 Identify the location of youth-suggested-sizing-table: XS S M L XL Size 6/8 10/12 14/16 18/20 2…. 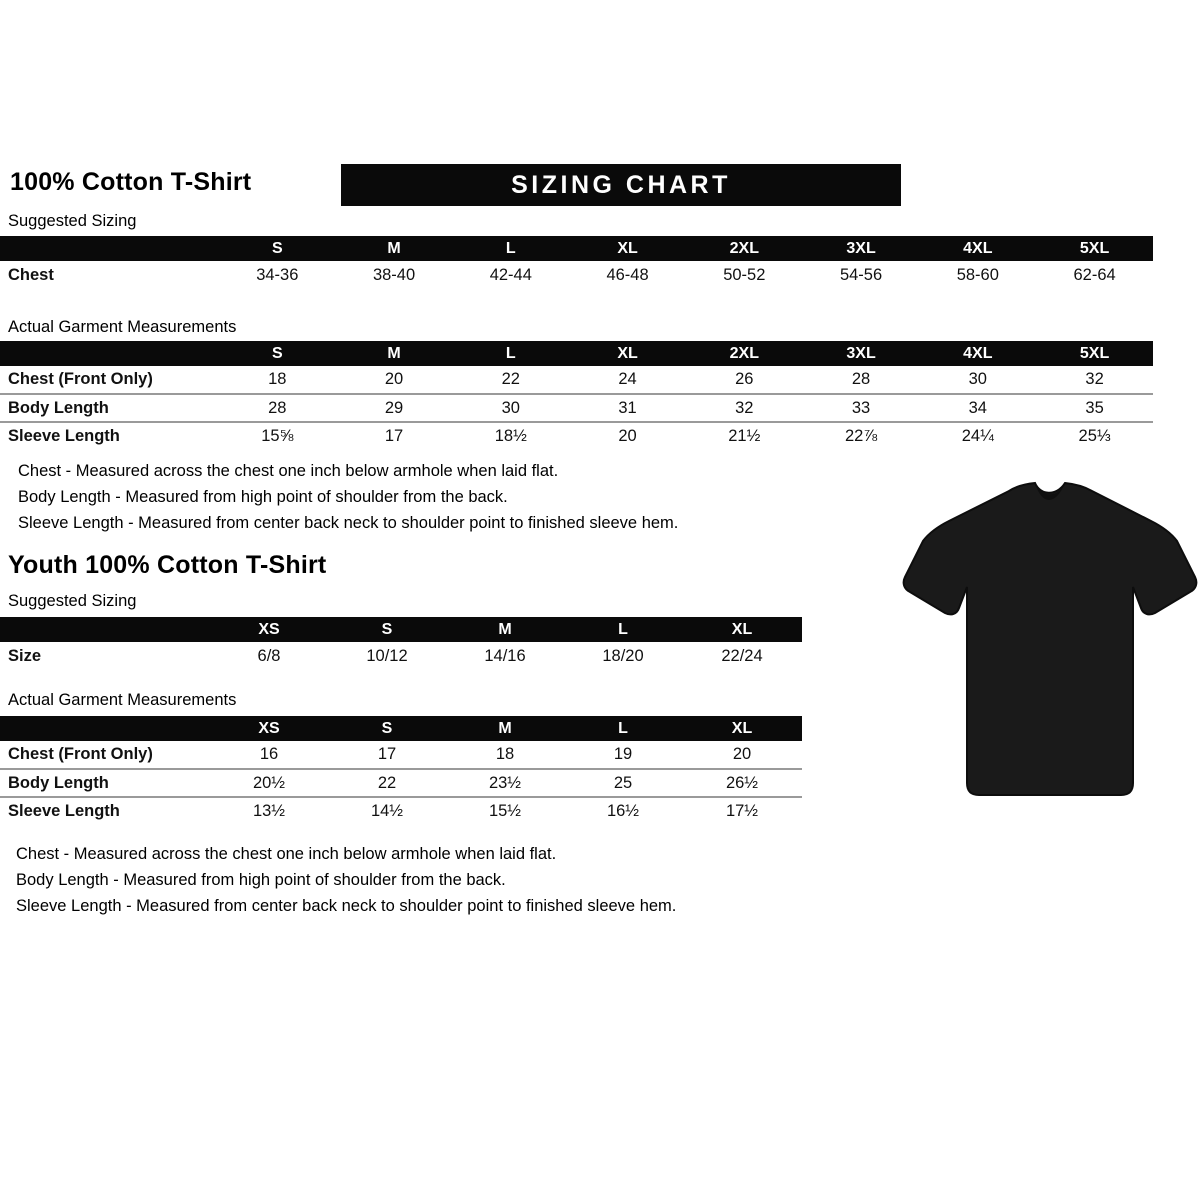
(401, 643).